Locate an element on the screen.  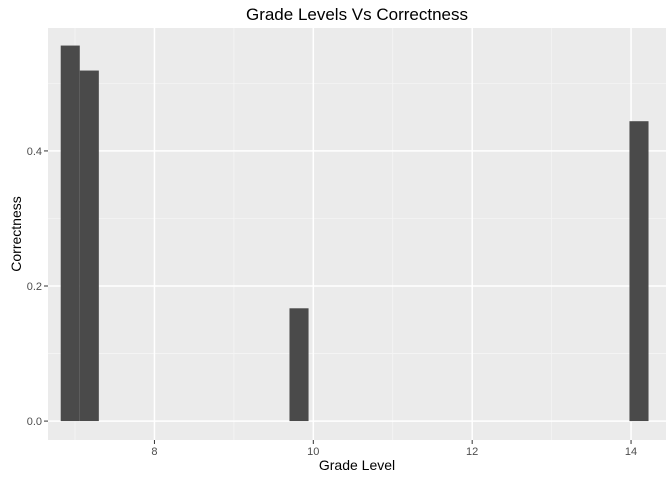
x-tick-label: 10 is located at coordinates (313, 452).